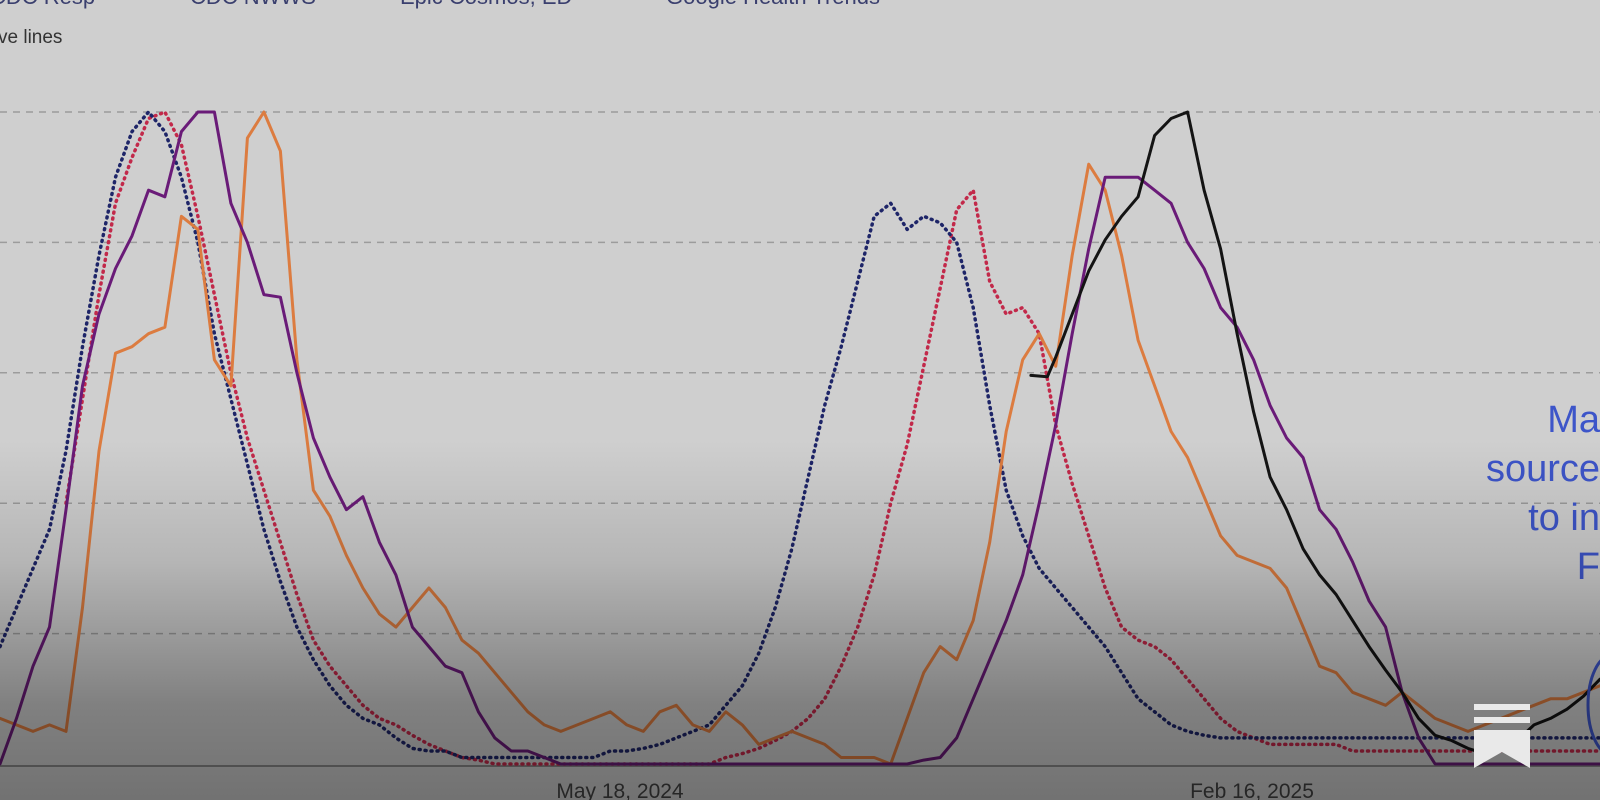  Describe the element at coordinates (1593, 705) in the screenshot. I see `annotation-circle` at that location.